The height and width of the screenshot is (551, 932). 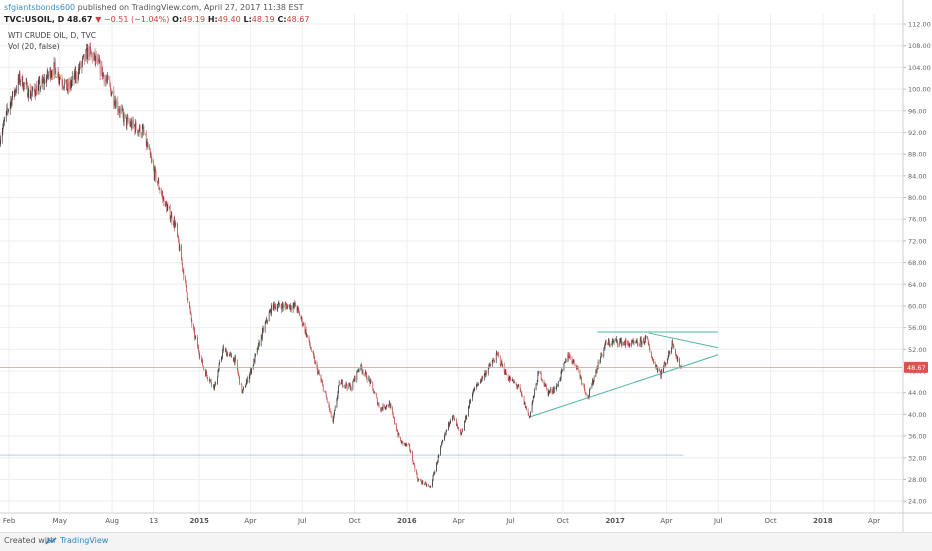 What do you see at coordinates (132, 19) in the screenshot?
I see `price-change: ▼ −0.51 (−1.04%)` at bounding box center [132, 19].